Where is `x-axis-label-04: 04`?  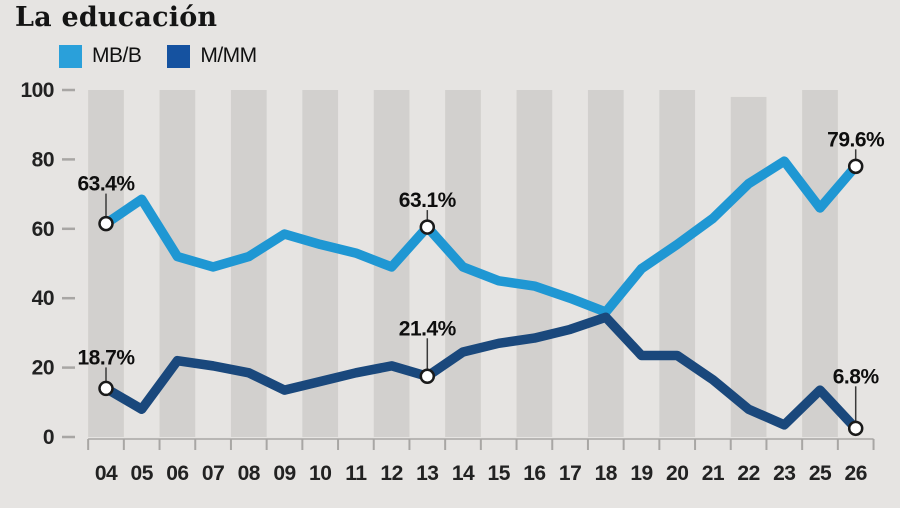
x-axis-label-04: 04 is located at coordinates (106, 473).